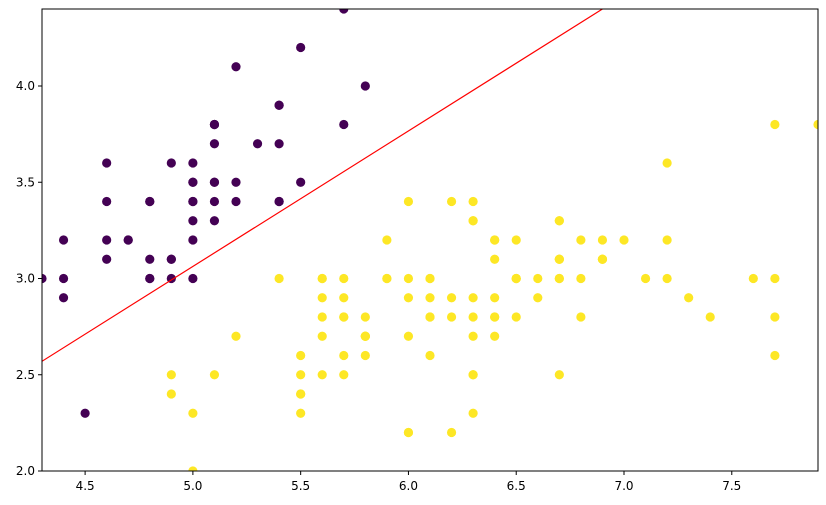 The image size is (826, 505). I want to click on y-tick-label: 3.5, so click(25, 182).